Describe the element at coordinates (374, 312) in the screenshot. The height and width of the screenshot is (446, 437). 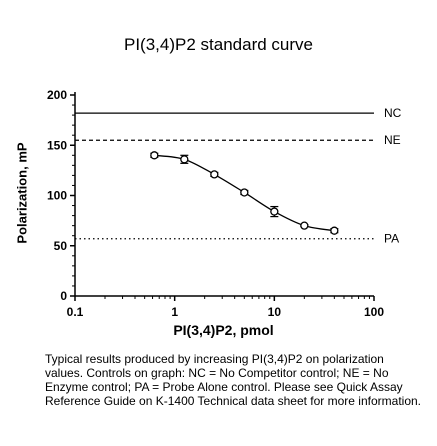
I see `x-tick-label-100: 100` at that location.